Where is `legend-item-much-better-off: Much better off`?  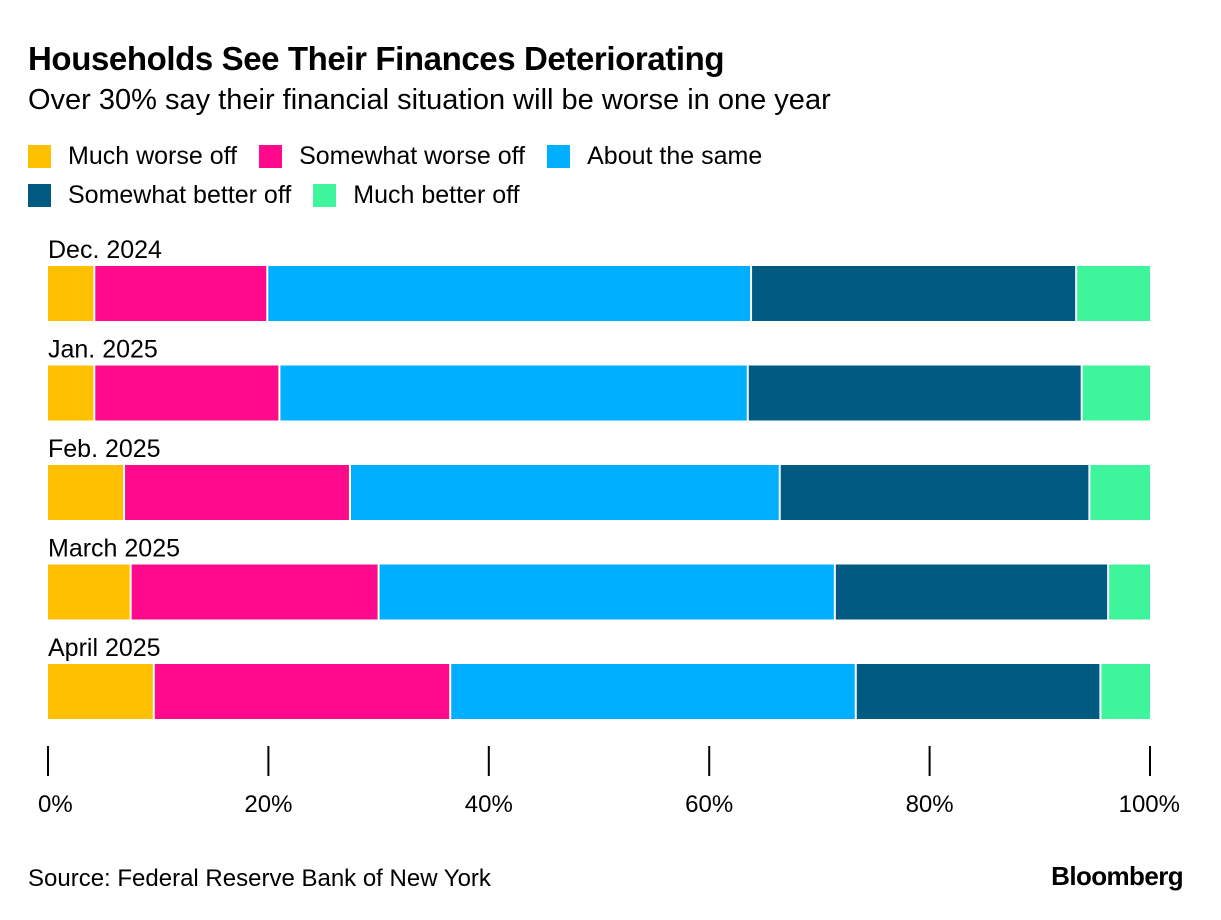
legend-item-much-better-off: Much better off is located at coordinates (416, 195).